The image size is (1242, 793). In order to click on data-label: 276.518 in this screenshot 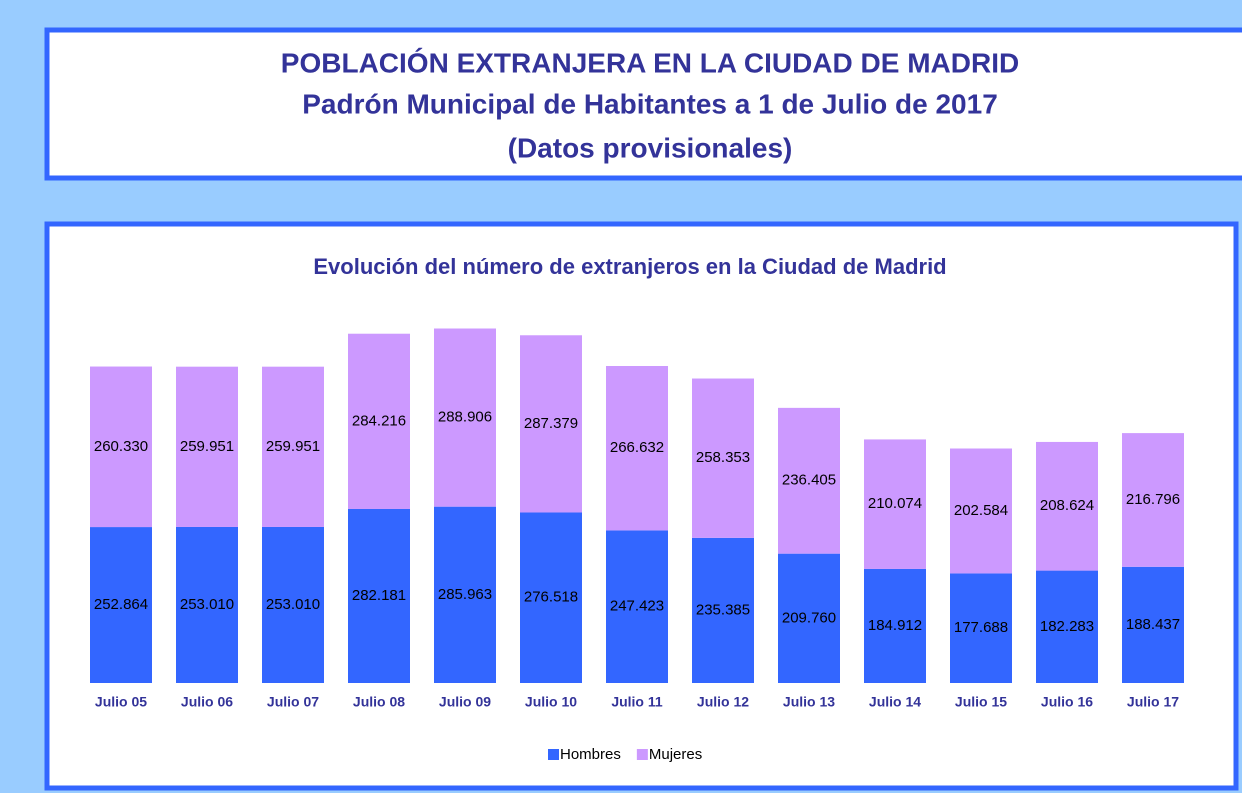, I will do `click(551, 597)`.